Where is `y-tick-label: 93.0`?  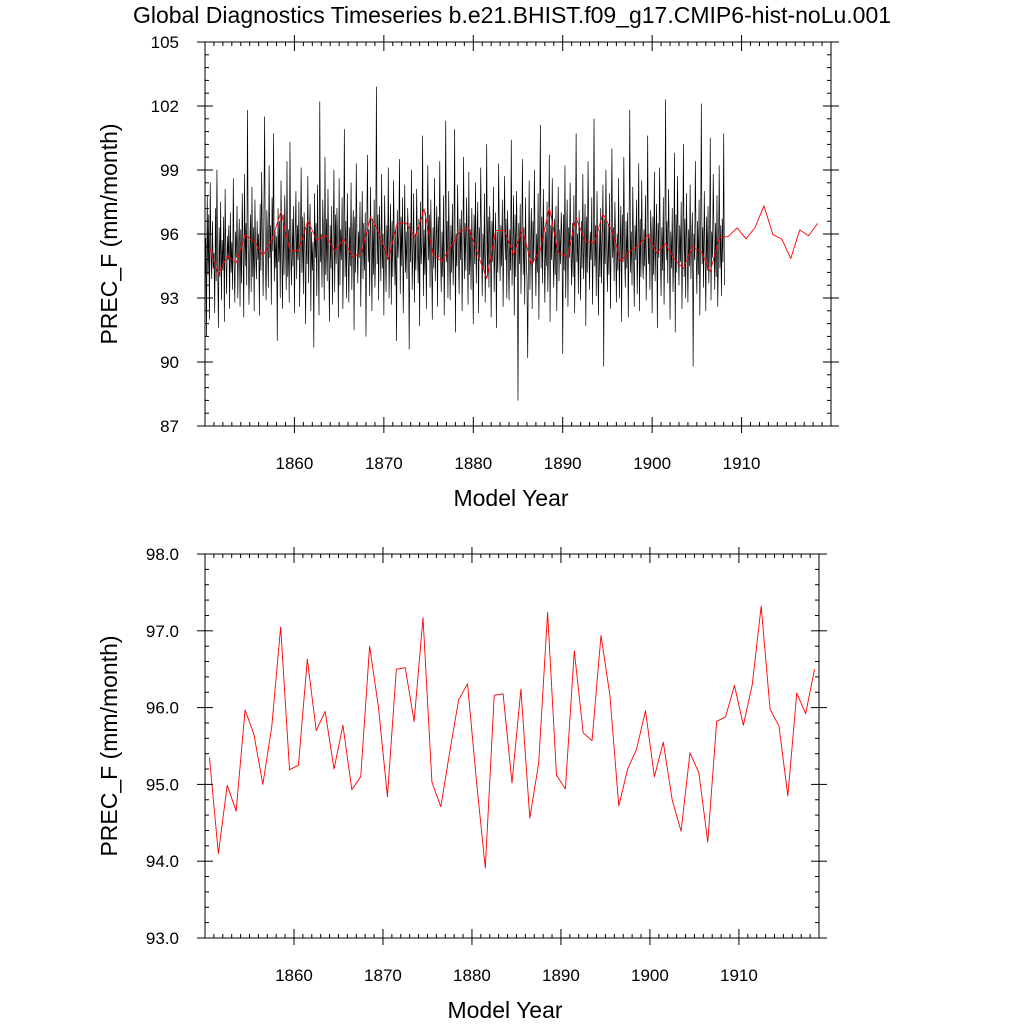
y-tick-label: 93.0 is located at coordinates (162, 938).